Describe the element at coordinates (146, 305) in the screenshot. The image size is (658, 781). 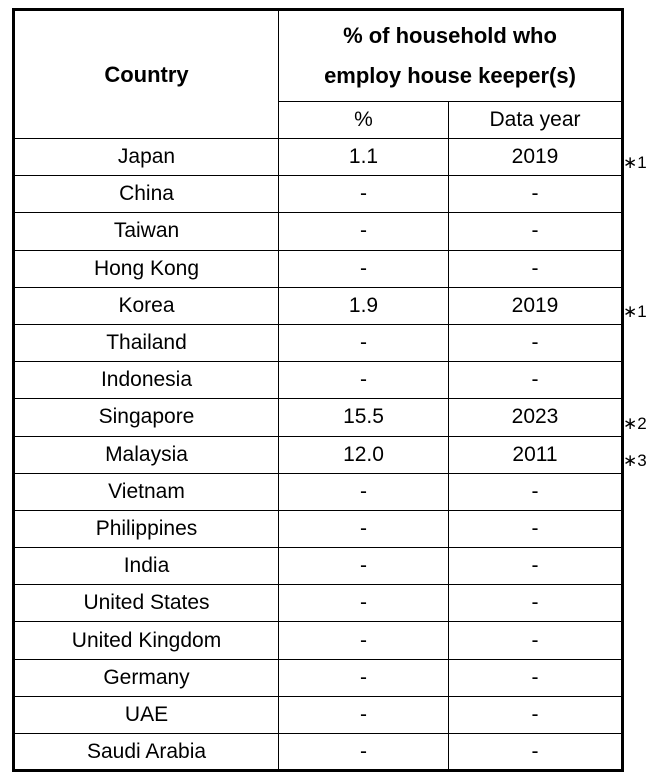
I see `country-cell: Korea` at that location.